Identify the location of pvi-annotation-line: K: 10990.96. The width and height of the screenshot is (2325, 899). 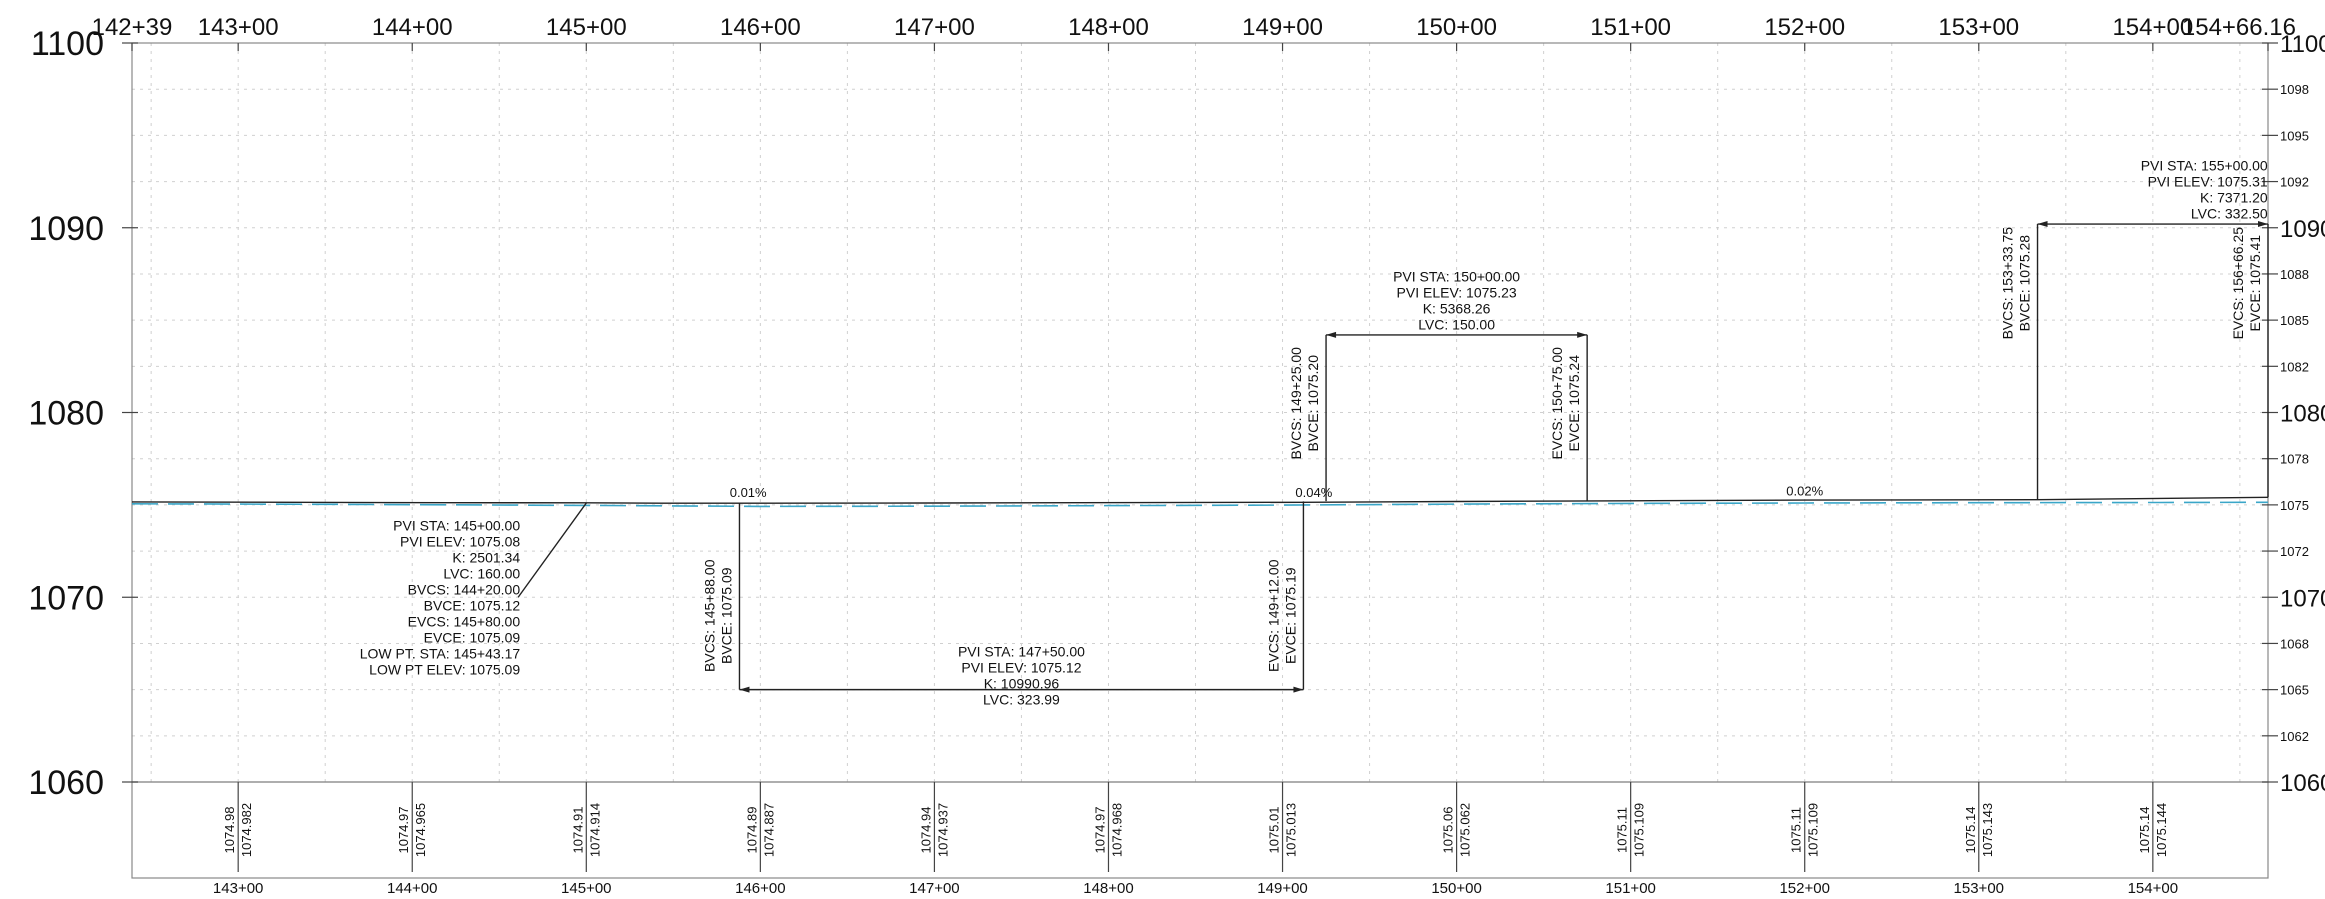
(1022, 683).